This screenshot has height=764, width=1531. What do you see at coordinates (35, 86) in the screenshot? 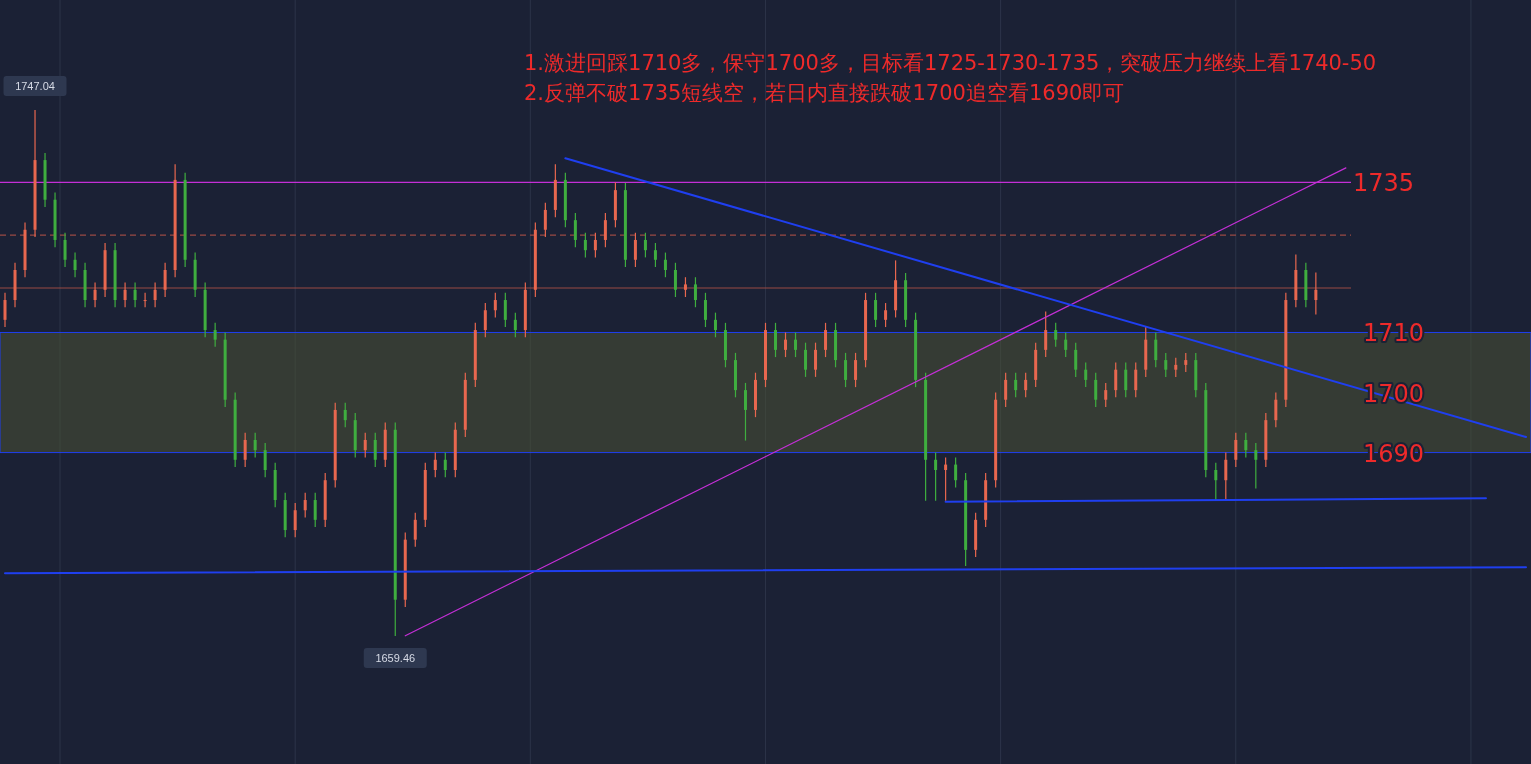
I see `annotation: 1747.04` at bounding box center [35, 86].